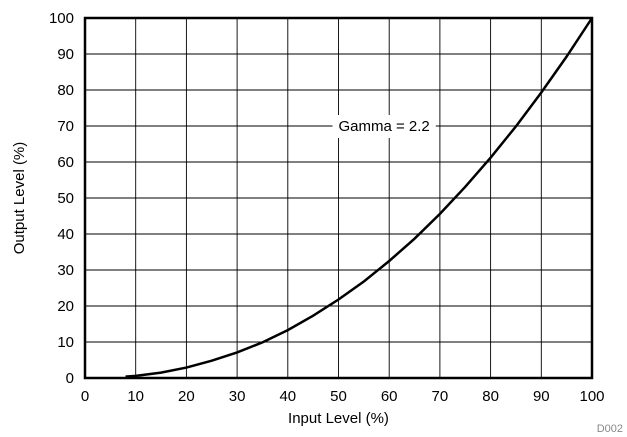 The image size is (627, 437). I want to click on x-tick-label: 0, so click(85, 396).